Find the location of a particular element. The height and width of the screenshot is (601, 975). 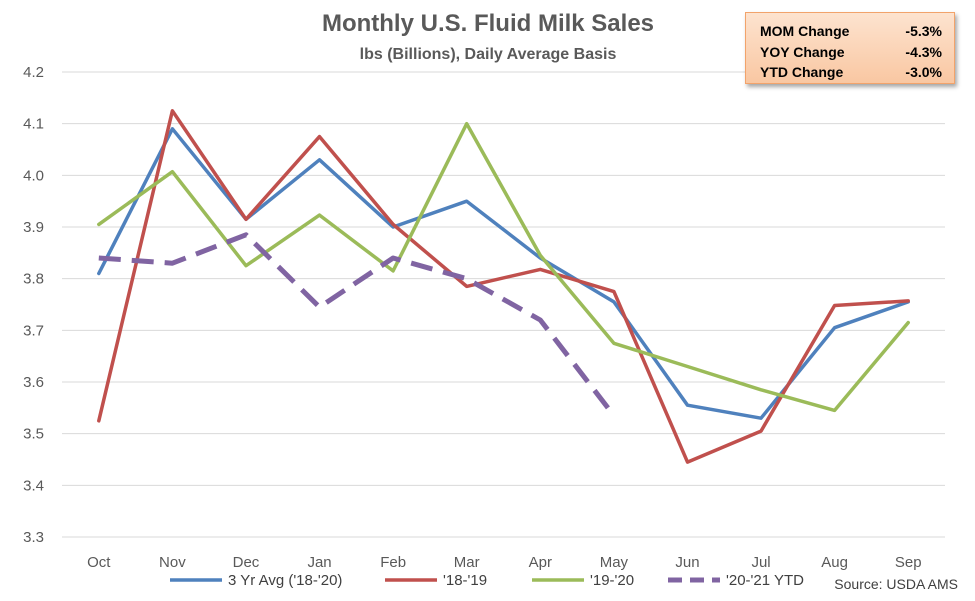

y-axis-ticks: 3.3 3.4 3.5 3.6 3.7 3.8 3.9 4.0 4.1 4.2 is located at coordinates (33, 305).